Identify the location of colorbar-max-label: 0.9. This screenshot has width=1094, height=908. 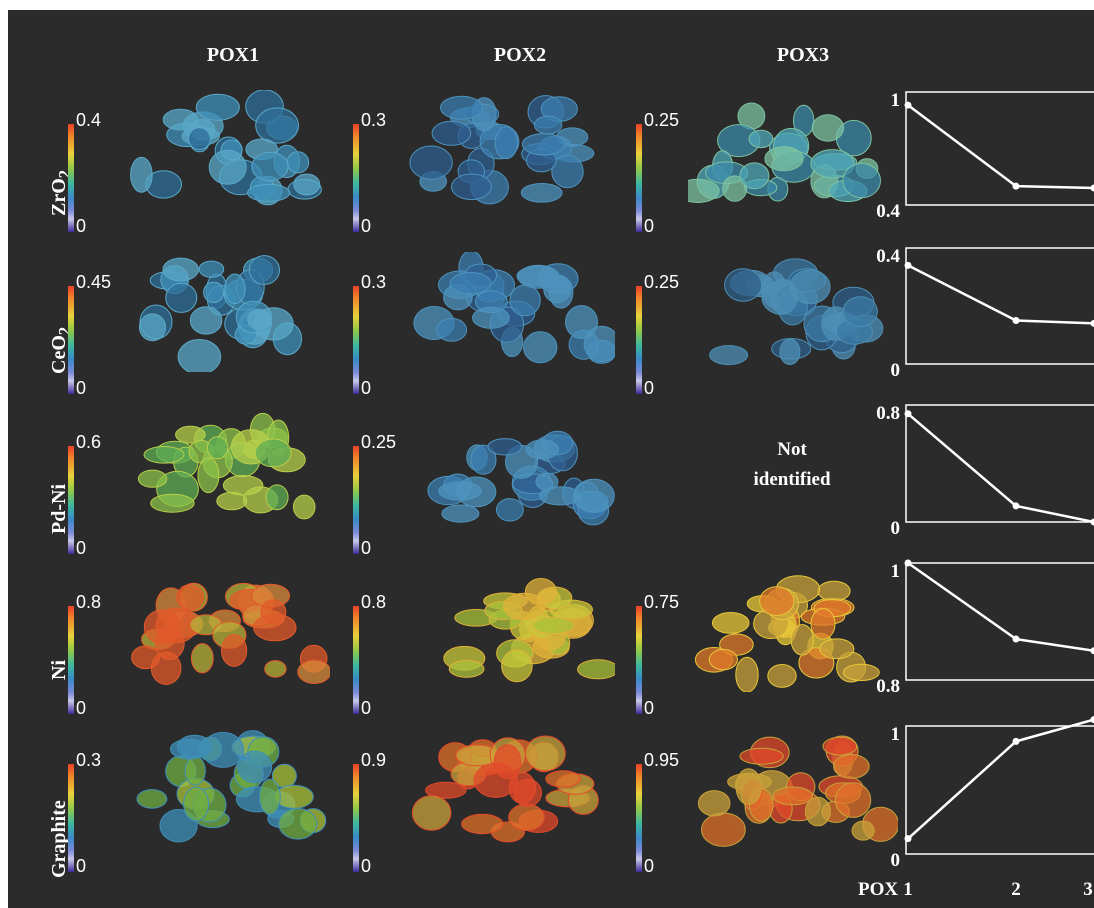
(374, 760).